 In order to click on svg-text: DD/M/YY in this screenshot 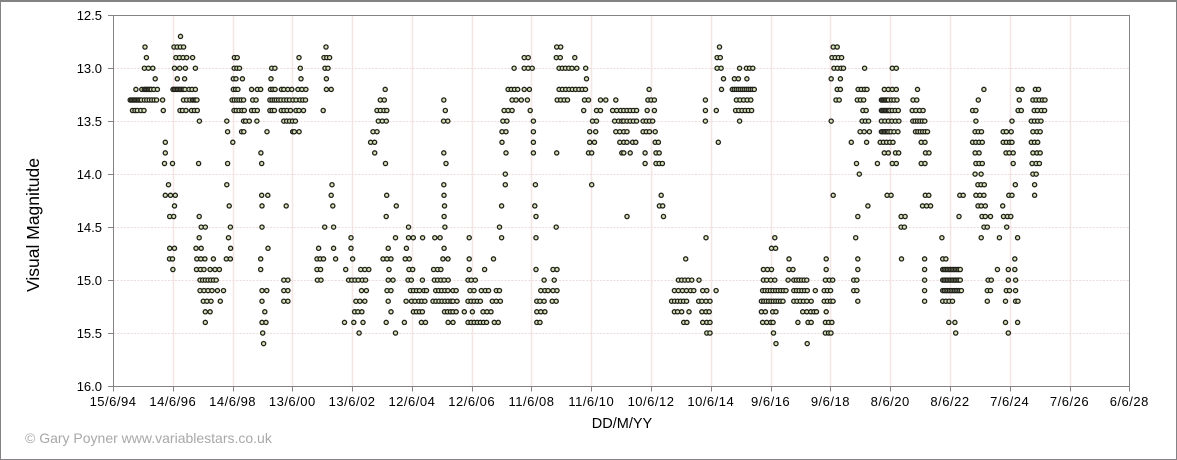, I will do `click(622, 424)`.